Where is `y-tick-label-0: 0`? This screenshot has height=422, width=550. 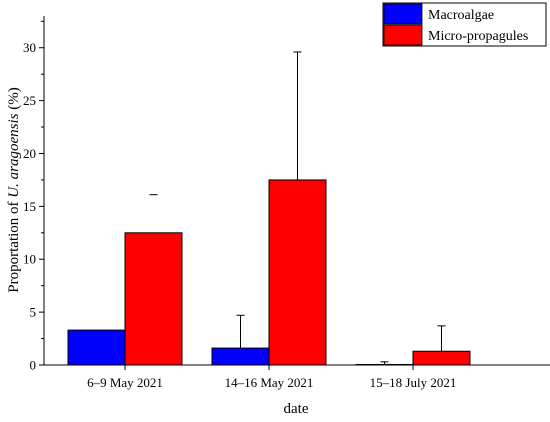
y-tick-label-0: 0 is located at coordinates (33, 365).